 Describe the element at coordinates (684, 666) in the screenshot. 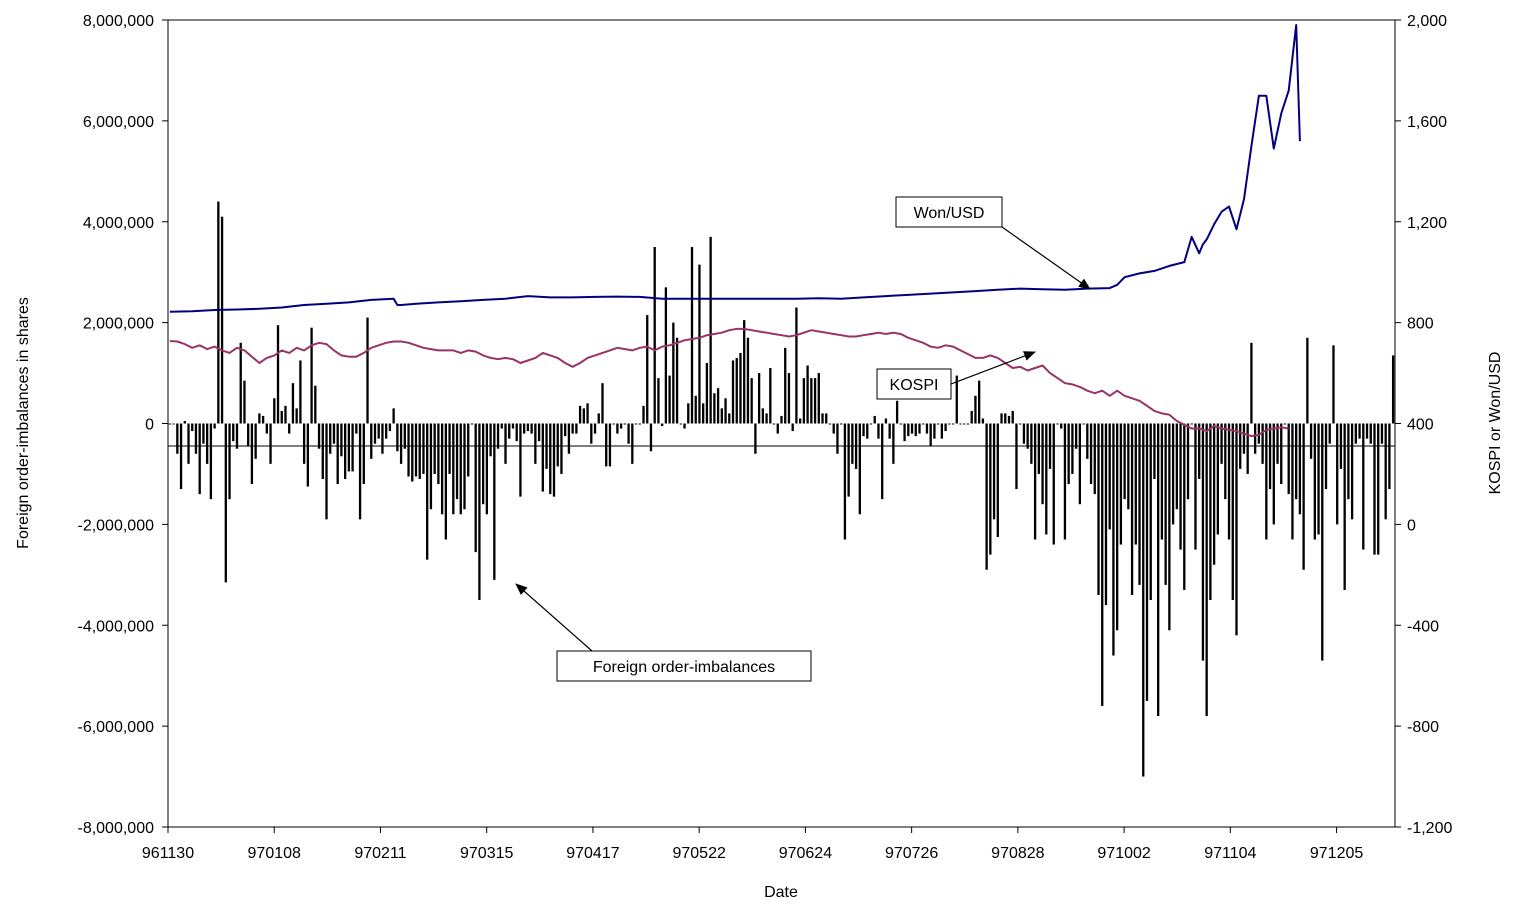

I see `annotation-box` at that location.